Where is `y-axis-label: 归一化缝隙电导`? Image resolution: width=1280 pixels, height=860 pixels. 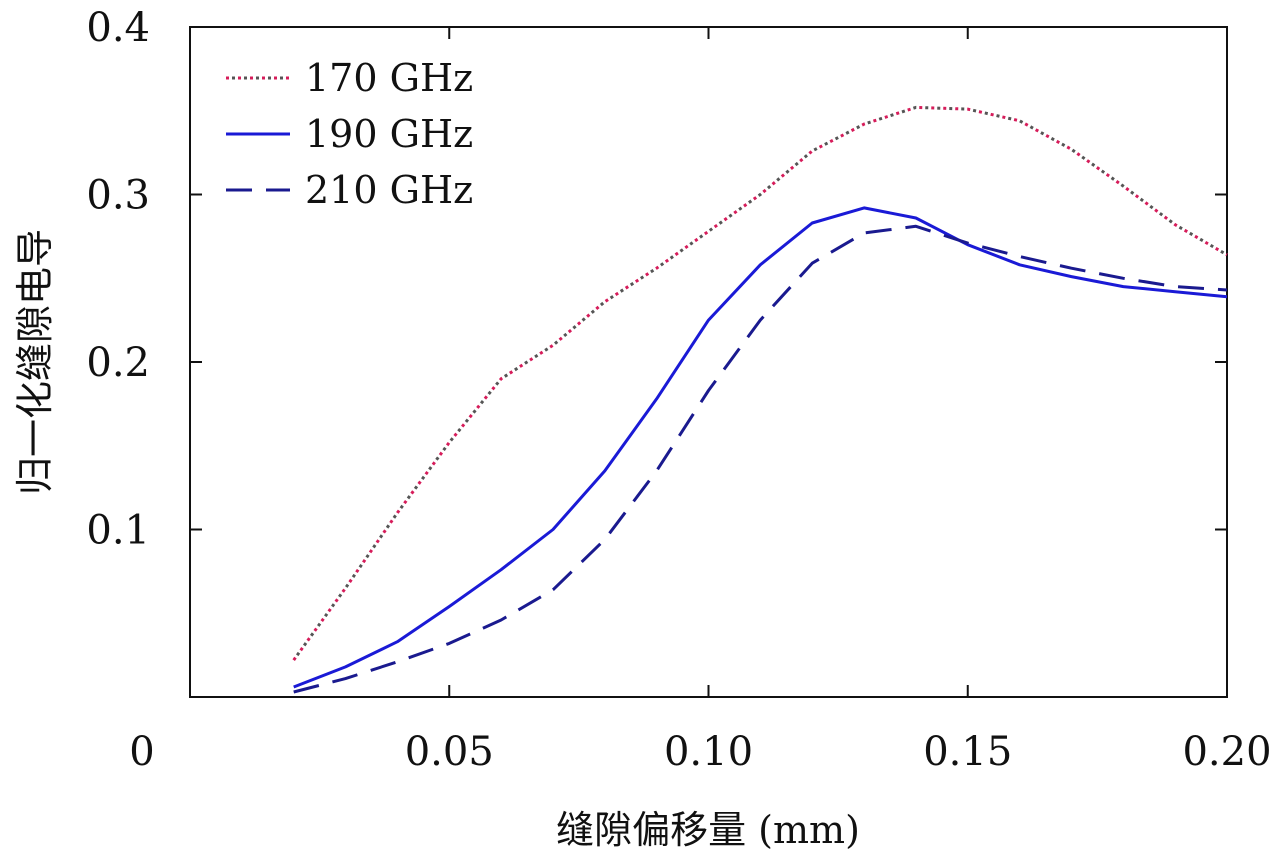 y-axis-label: 归一化缝隙电导 is located at coordinates (35, 362).